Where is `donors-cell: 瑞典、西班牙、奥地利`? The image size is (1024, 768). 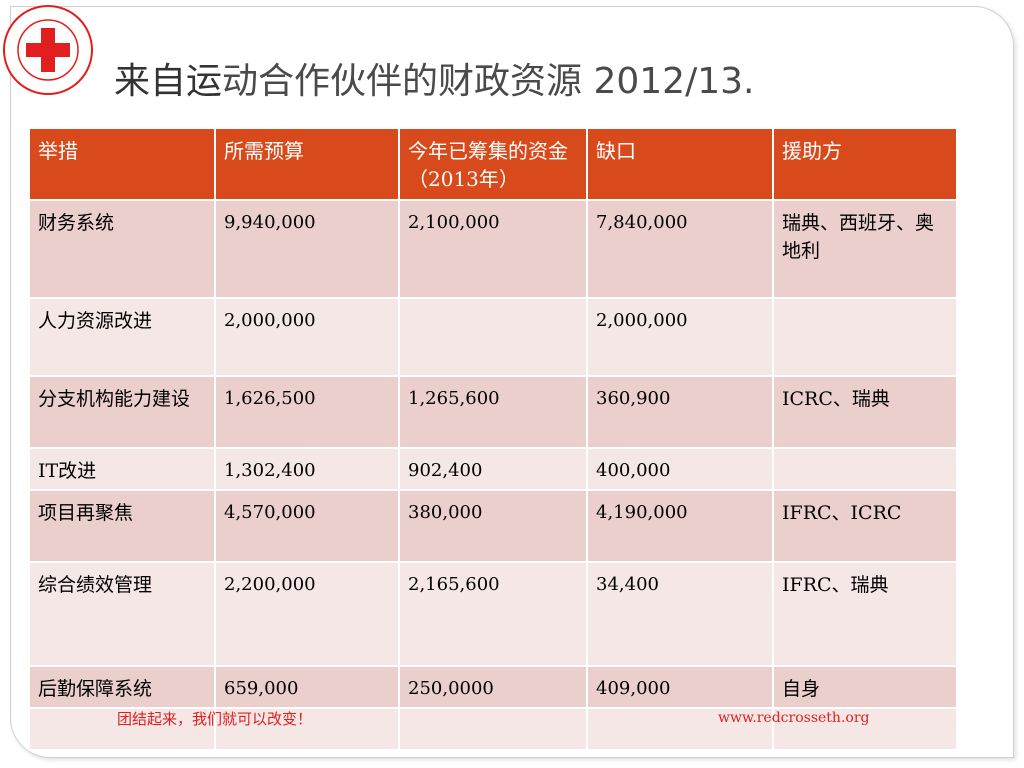 donors-cell: 瑞典、西班牙、奥地利 is located at coordinates (865, 249).